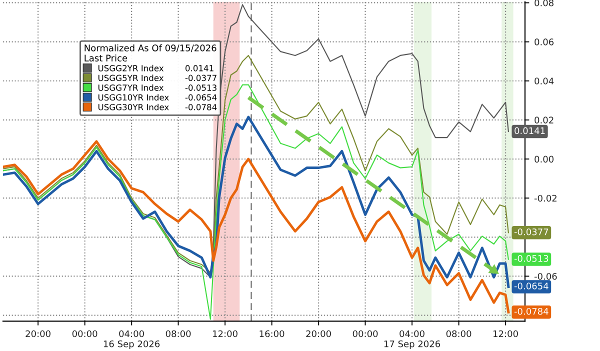 The width and height of the screenshot is (600, 351). I want to click on data-label: 0.0141, so click(529, 130).